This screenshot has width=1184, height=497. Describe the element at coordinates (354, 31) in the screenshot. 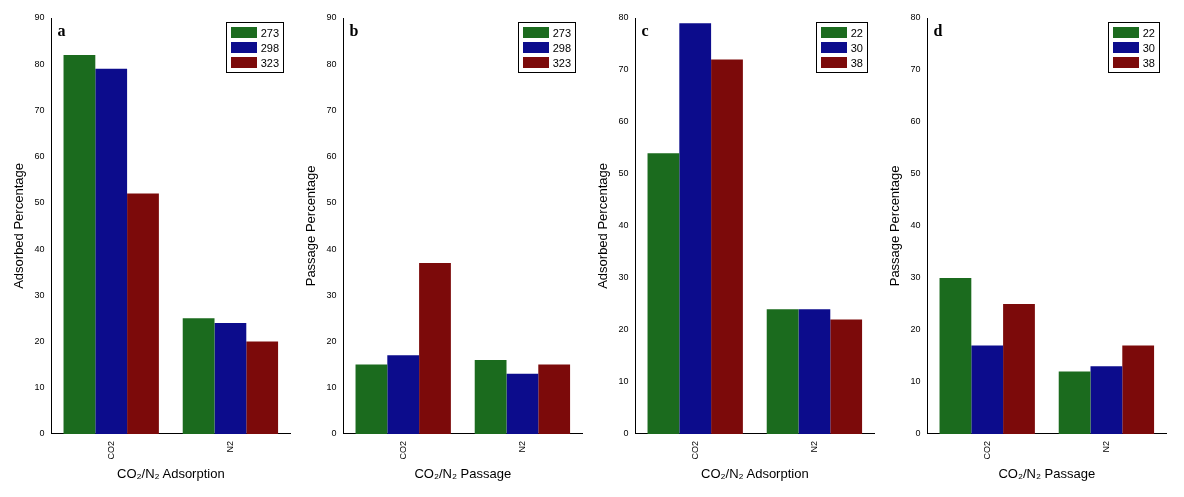

I see `annotation: b` at that location.